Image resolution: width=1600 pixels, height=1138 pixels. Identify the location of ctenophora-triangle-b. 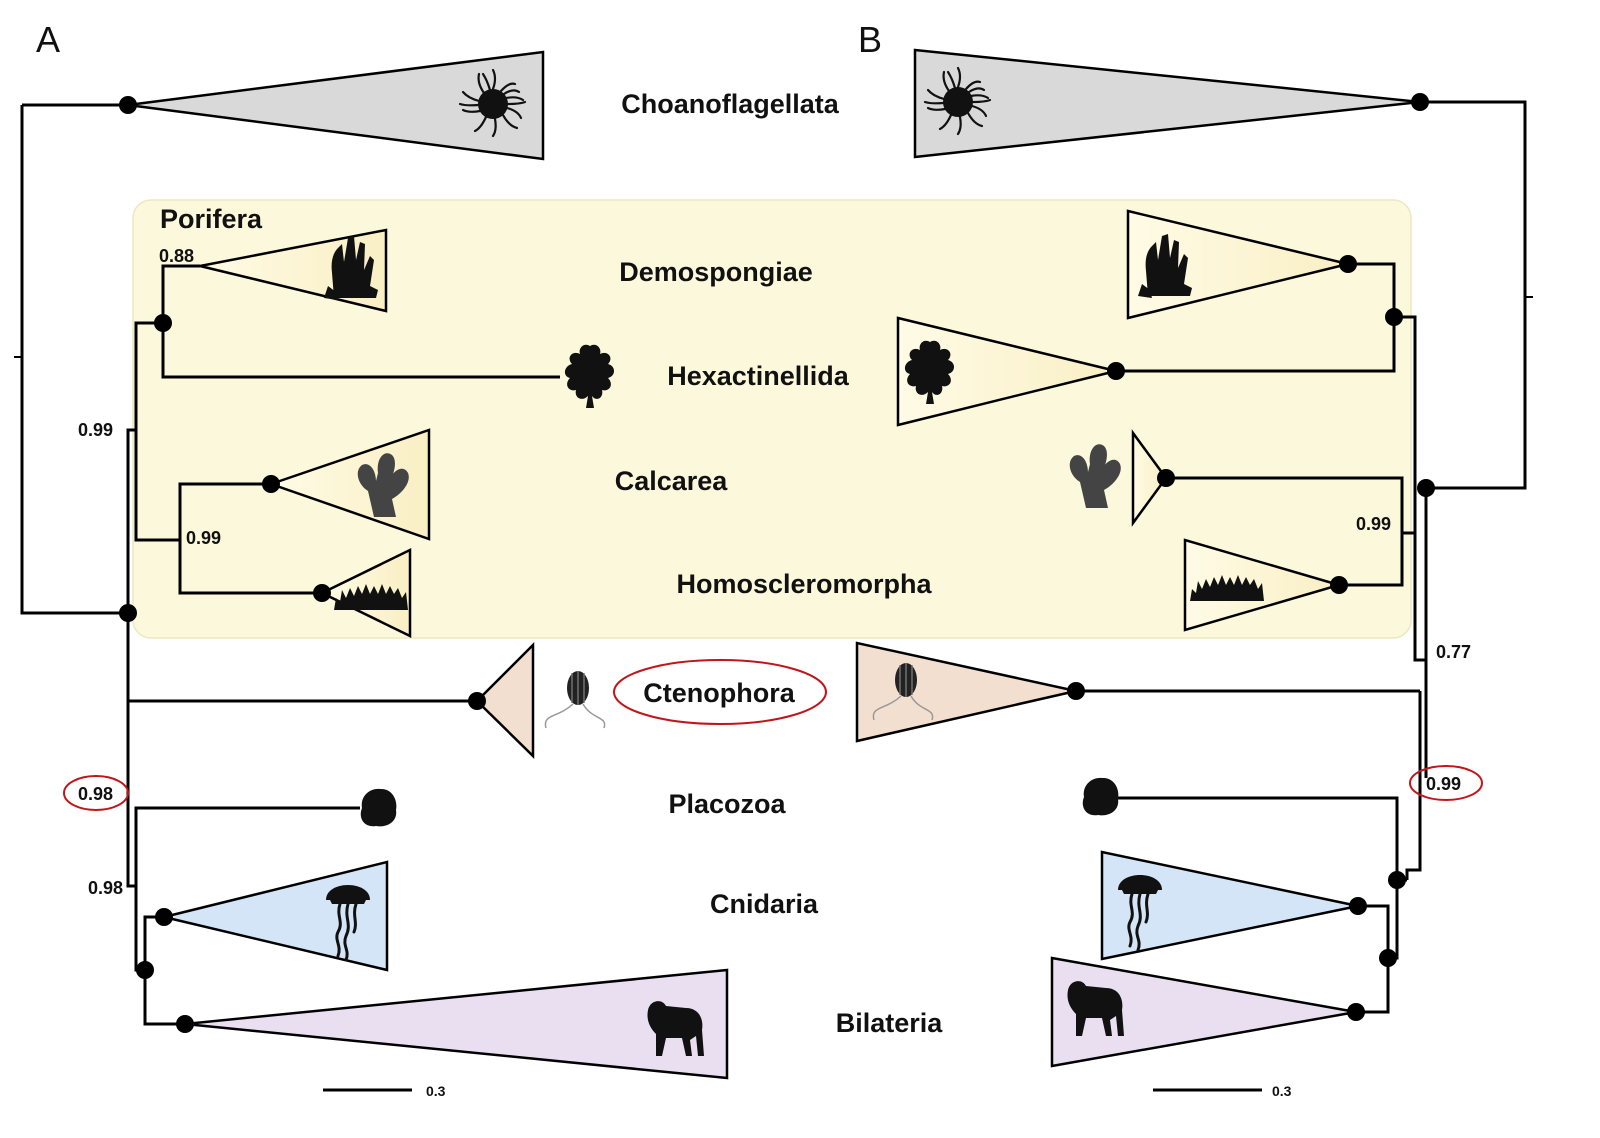
(966, 692).